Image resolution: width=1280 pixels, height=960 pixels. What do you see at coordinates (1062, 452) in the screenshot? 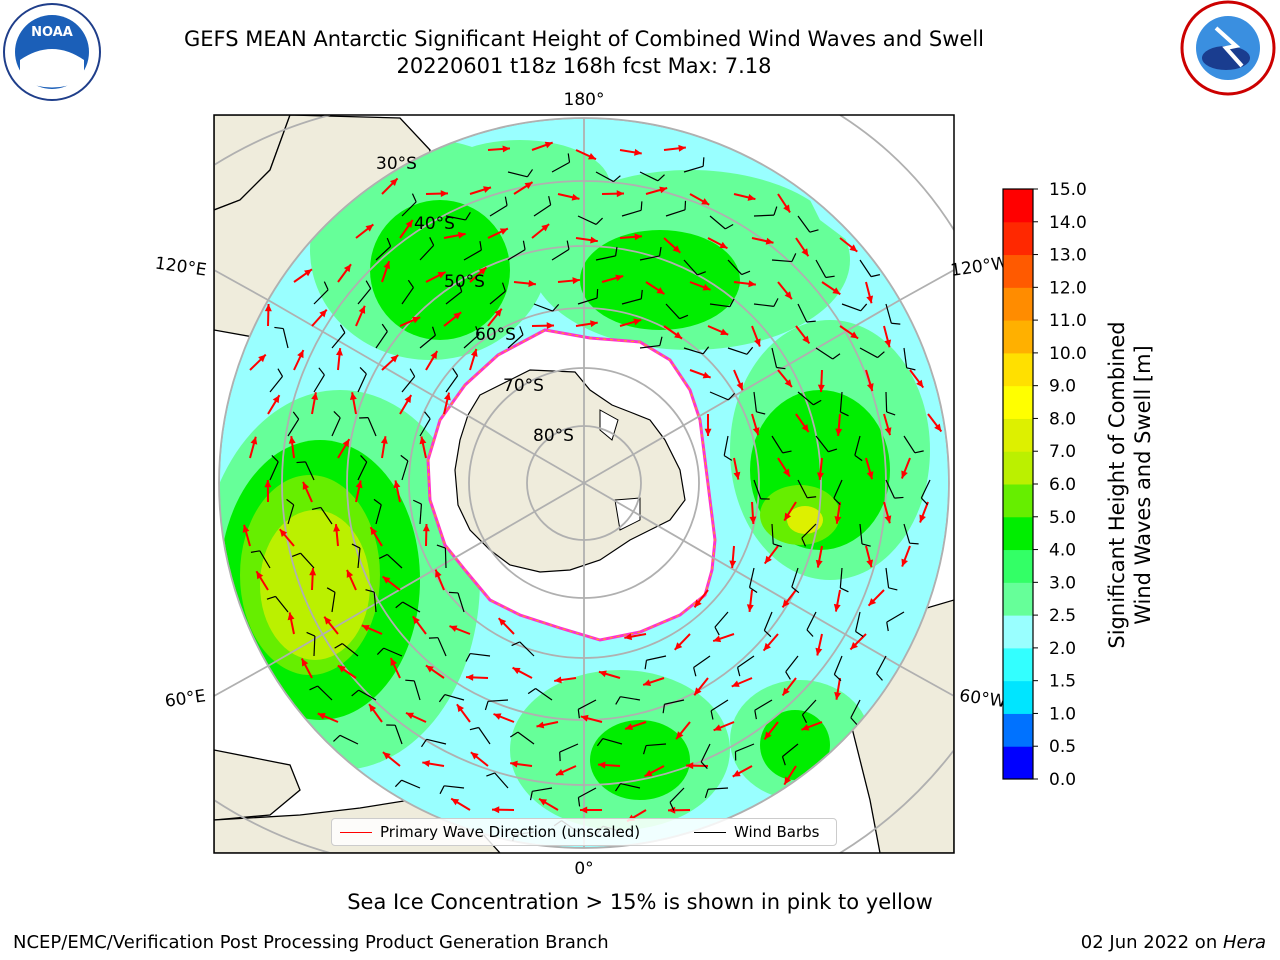
I see `colorbar-tick-label: 7.0` at bounding box center [1062, 452].